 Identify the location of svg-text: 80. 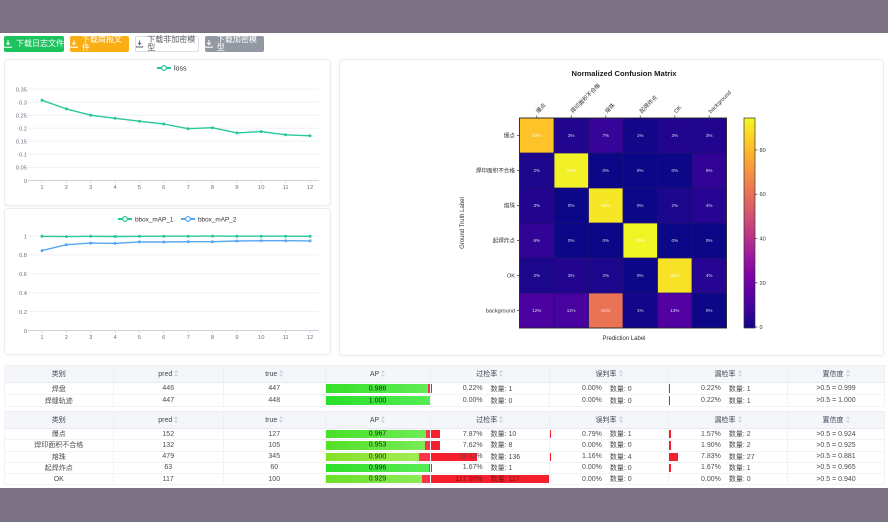
(763, 151).